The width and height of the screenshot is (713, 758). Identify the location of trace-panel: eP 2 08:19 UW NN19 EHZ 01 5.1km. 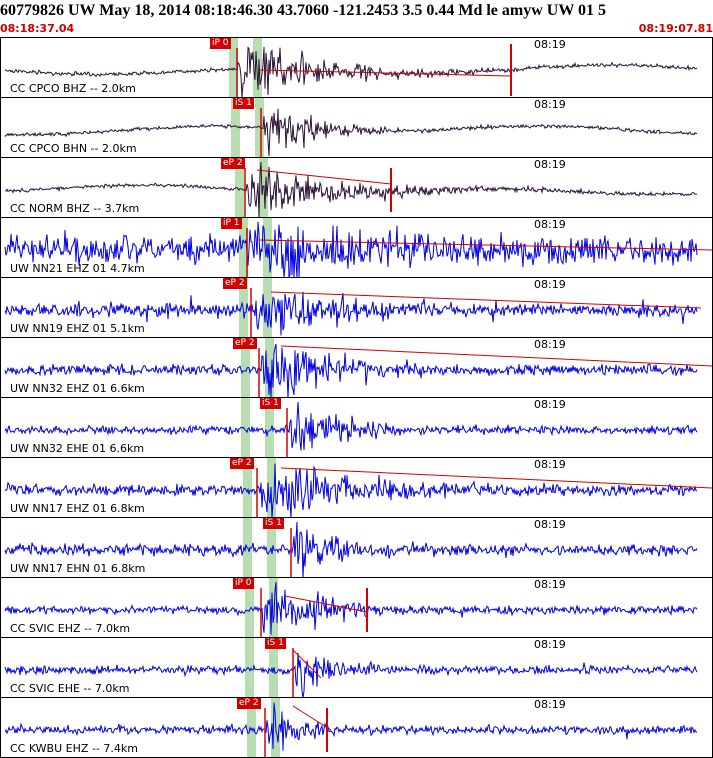
(356, 307).